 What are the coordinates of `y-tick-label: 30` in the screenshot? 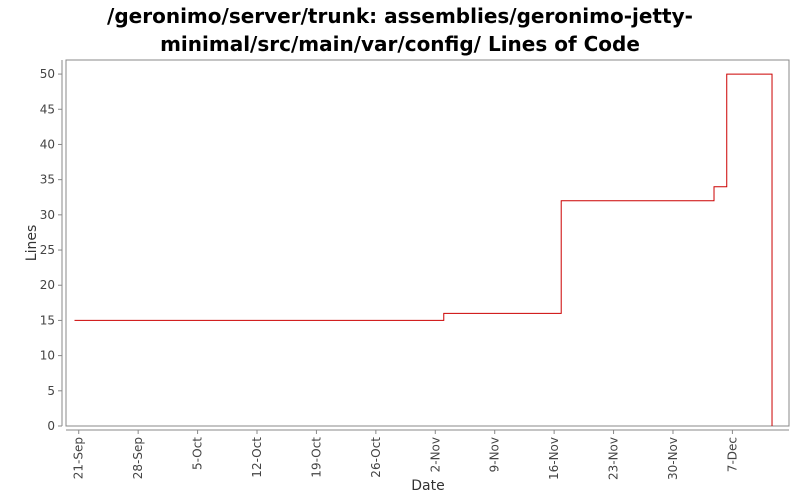 It's located at (47, 215).